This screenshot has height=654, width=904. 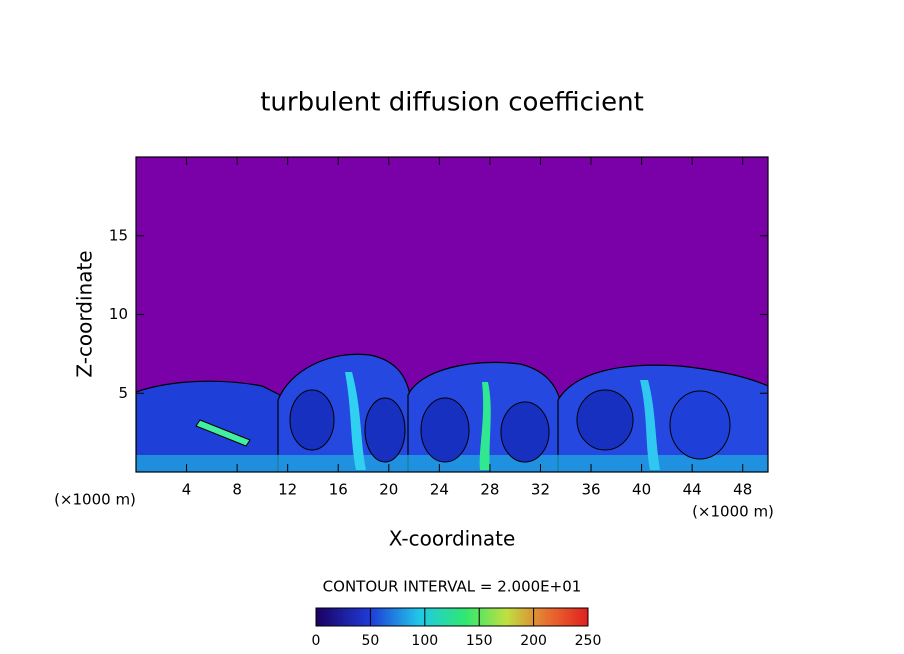 I want to click on y-axis-label: Z-coordinate, so click(x=85, y=313).